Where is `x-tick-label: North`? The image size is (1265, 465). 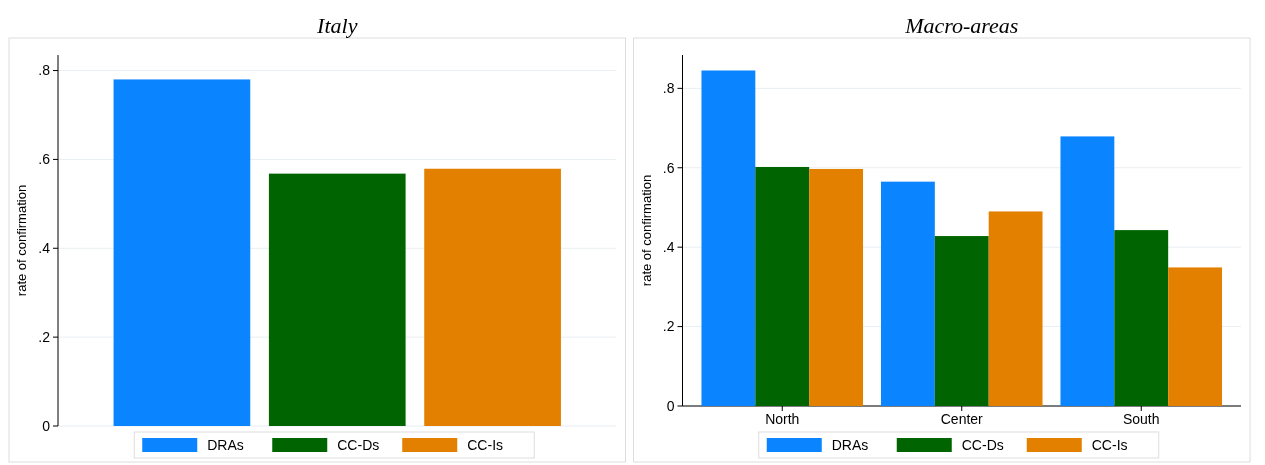 x-tick-label: North is located at coordinates (782, 419).